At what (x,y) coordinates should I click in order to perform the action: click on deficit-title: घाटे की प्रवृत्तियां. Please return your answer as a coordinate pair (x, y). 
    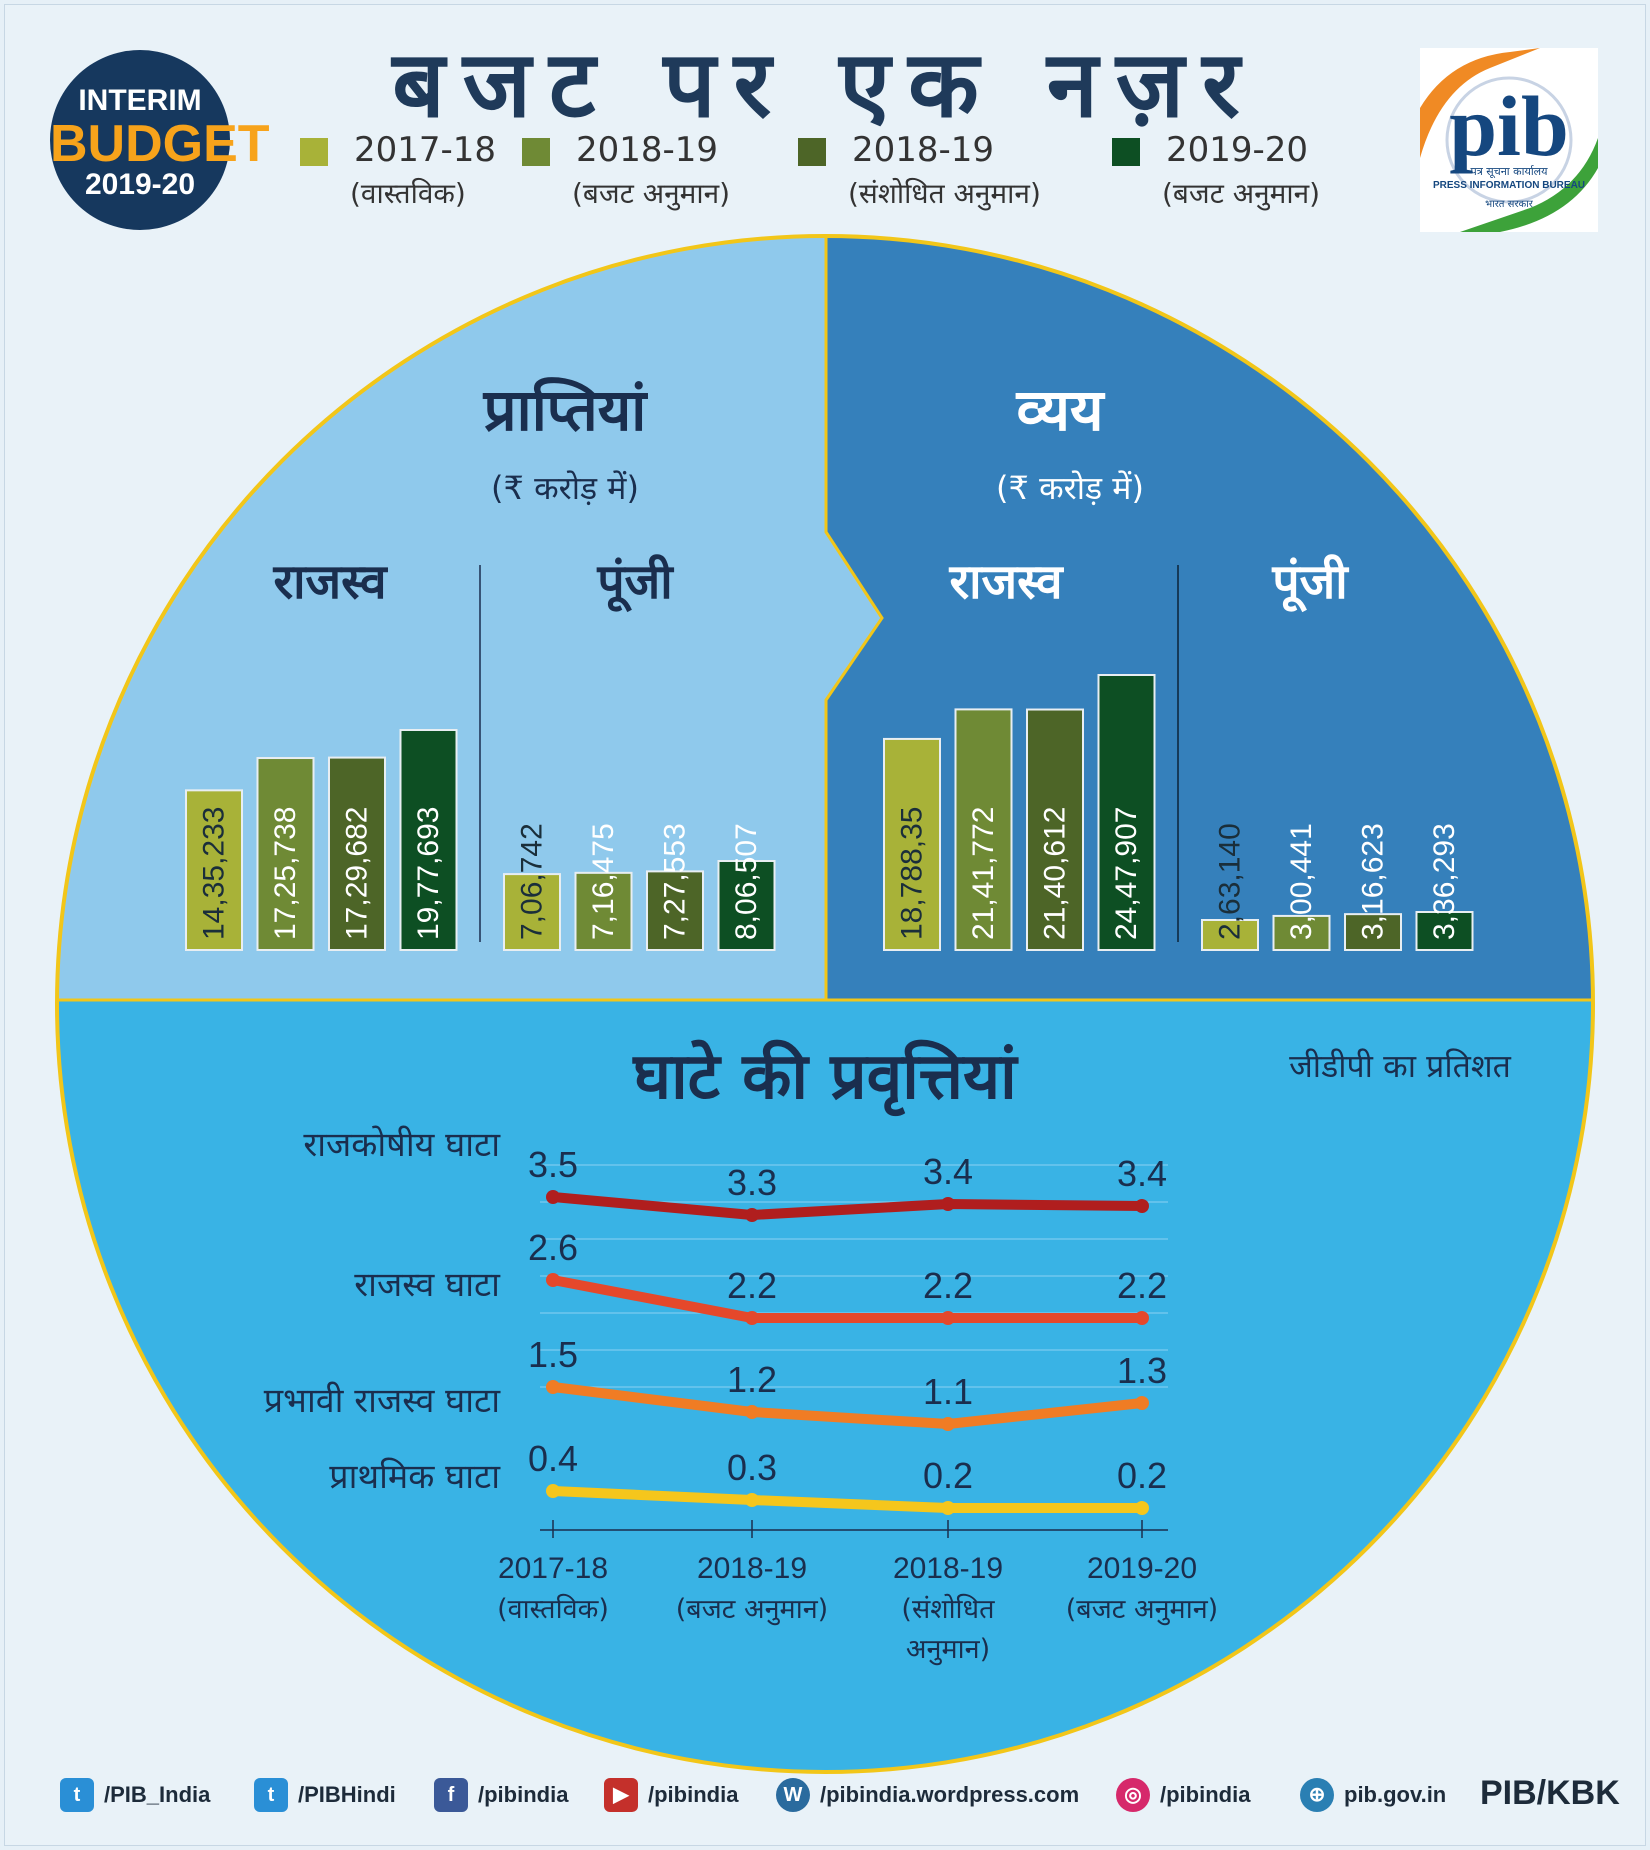
    Looking at the image, I should click on (825, 1077).